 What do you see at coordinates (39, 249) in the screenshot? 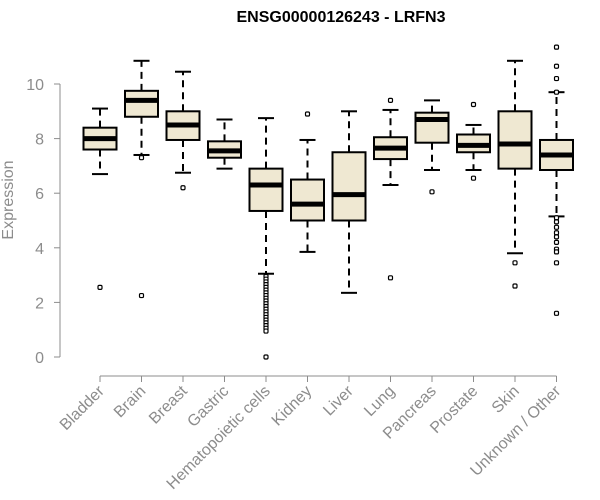
I see `y-tick-label: 4` at bounding box center [39, 249].